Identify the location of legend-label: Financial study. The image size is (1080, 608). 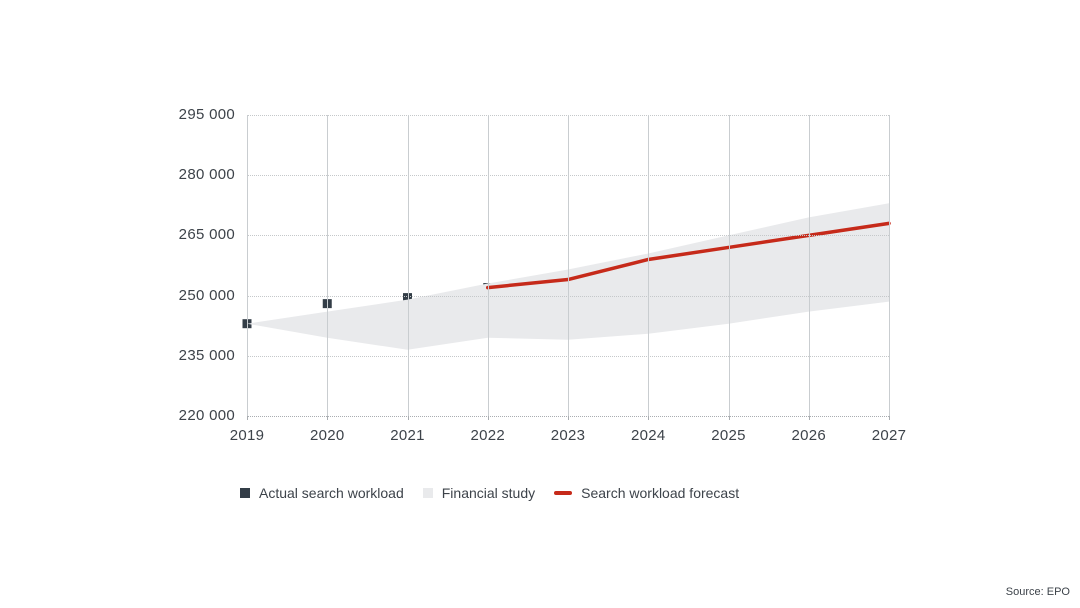
(488, 493).